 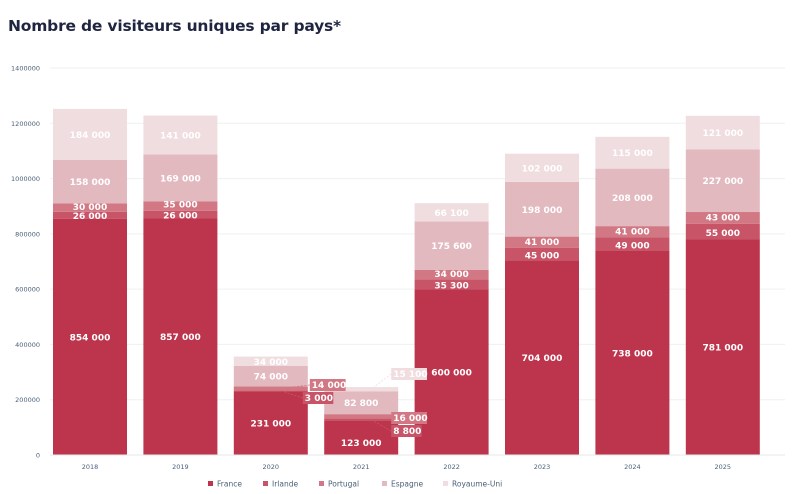 I want to click on data-label: 854 000, so click(x=90, y=338).